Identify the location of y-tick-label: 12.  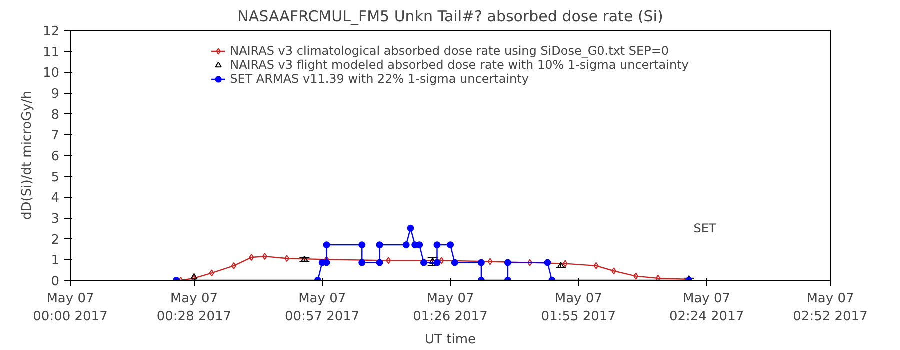
(51, 32).